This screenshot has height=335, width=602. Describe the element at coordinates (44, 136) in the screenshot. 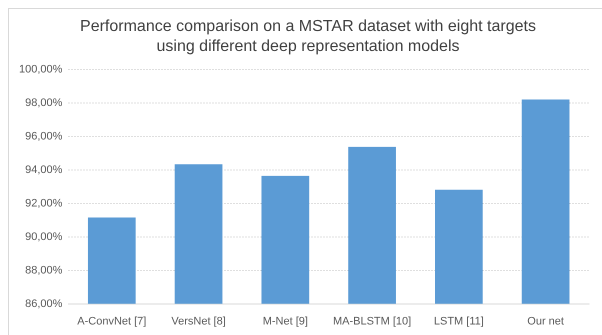

I see `y-tick-label: 96,00%` at that location.